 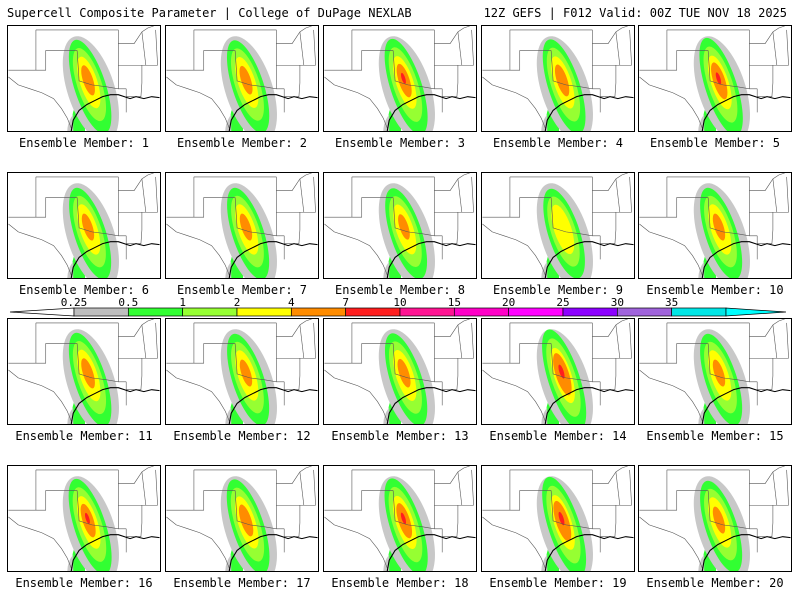 What do you see at coordinates (291, 302) in the screenshot?
I see `colorbar-tick-label: 4` at bounding box center [291, 302].